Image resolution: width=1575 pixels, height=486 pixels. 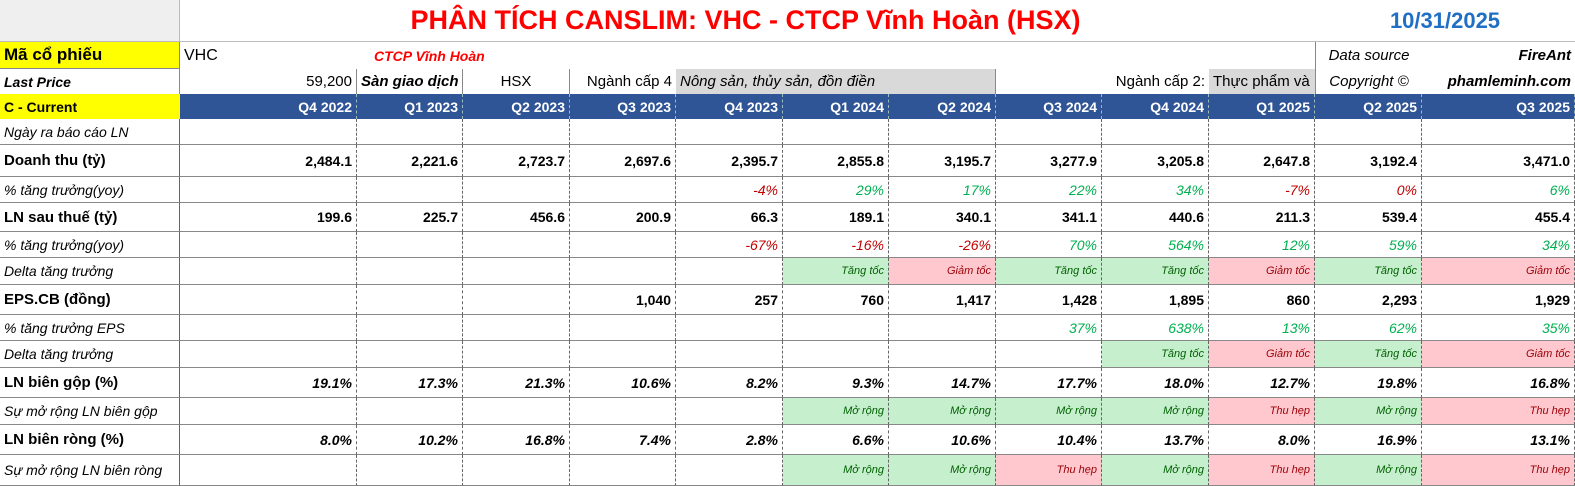 What do you see at coordinates (1155, 217) in the screenshot?
I see `value-cell: 440.6` at bounding box center [1155, 217].